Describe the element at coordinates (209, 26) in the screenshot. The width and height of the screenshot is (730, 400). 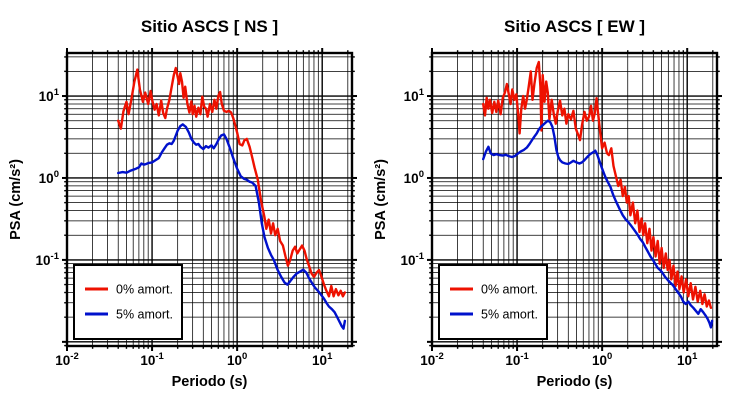
I see `chart-title: Sitio ASCS [ NS ]` at that location.